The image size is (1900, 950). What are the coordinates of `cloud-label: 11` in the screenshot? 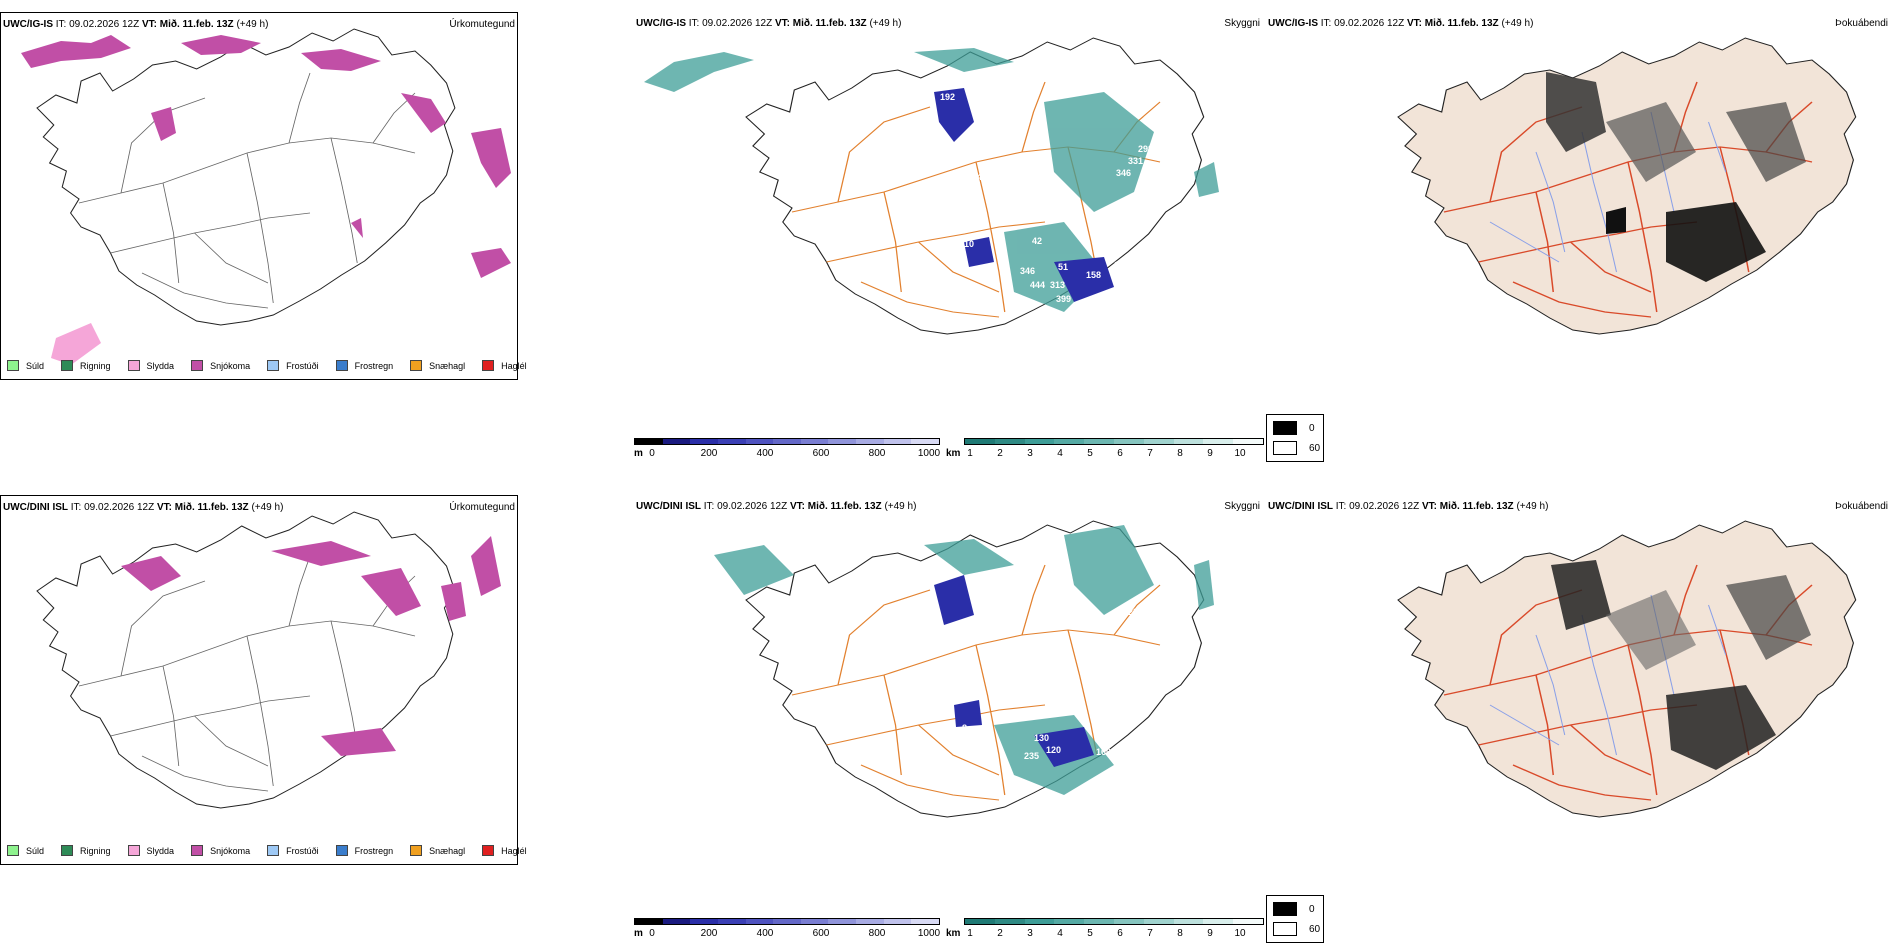 It's located at (1119, 265).